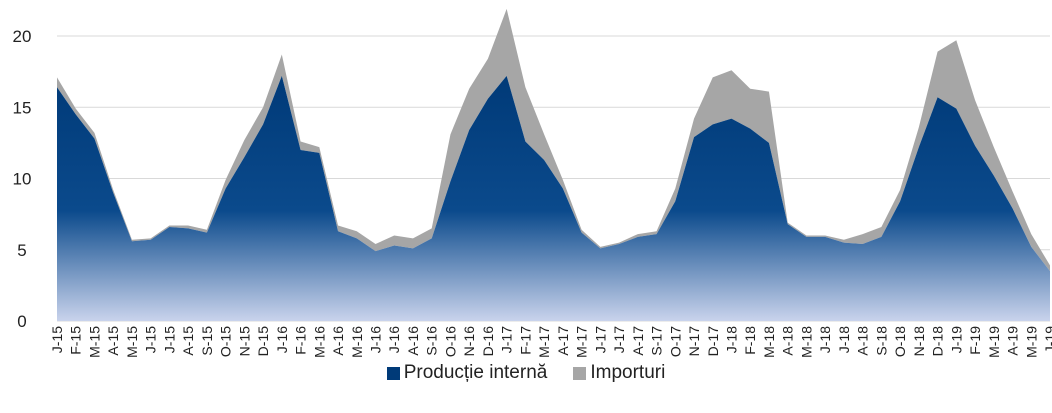 This screenshot has height=413, width=1052. Describe the element at coordinates (675, 341) in the screenshot. I see `x-tick-label: O-17` at that location.